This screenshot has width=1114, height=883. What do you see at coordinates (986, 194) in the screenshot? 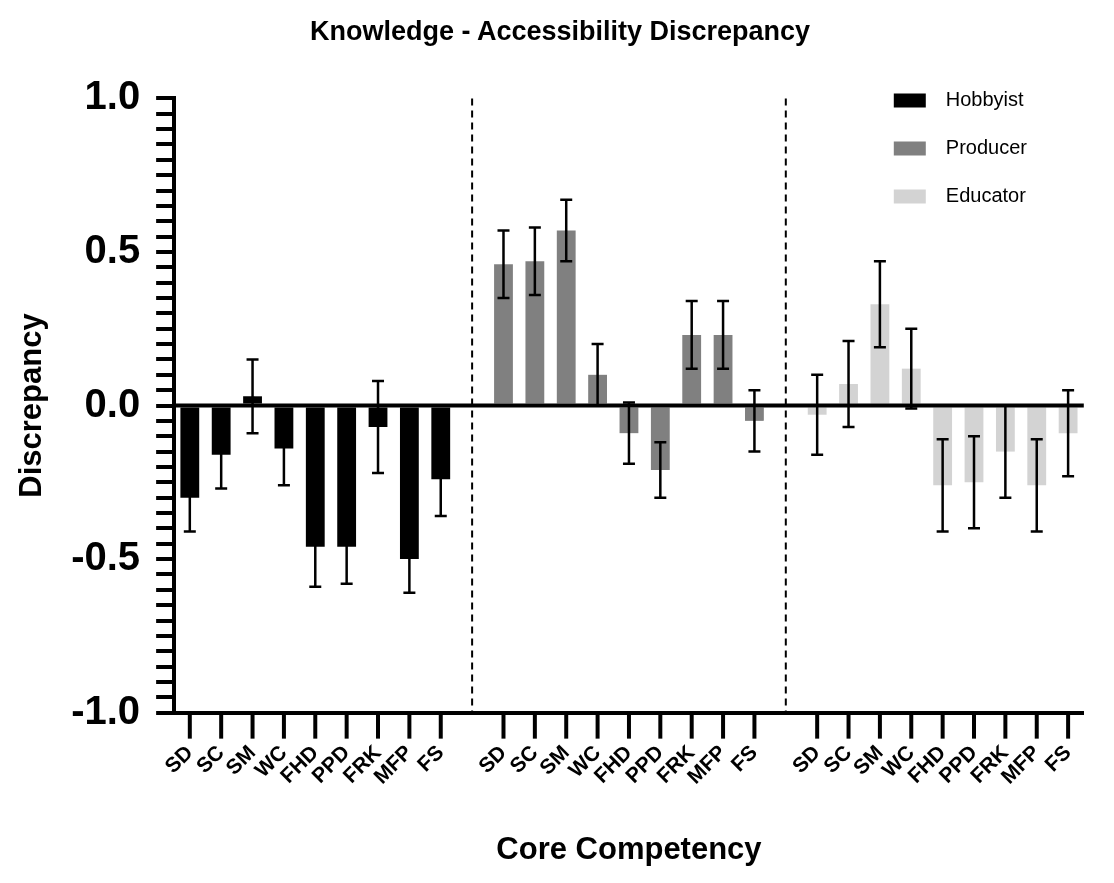
I see `legend-label: Educator` at bounding box center [986, 194].